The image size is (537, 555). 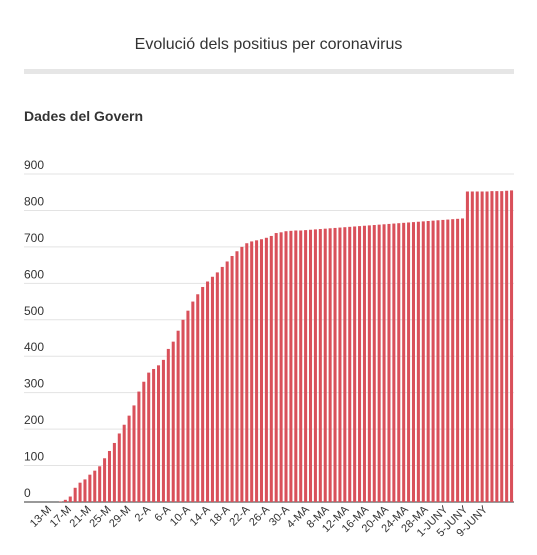 What do you see at coordinates (34, 347) in the screenshot?
I see `y-tick-label: 400` at bounding box center [34, 347].